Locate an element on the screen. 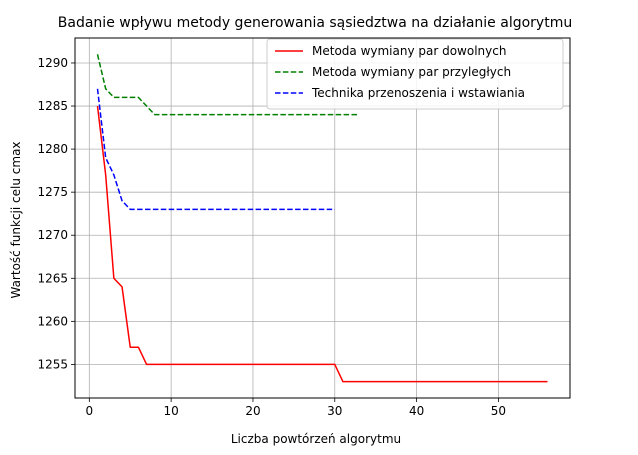  y-tick-label: 1265 is located at coordinates (52, 278).